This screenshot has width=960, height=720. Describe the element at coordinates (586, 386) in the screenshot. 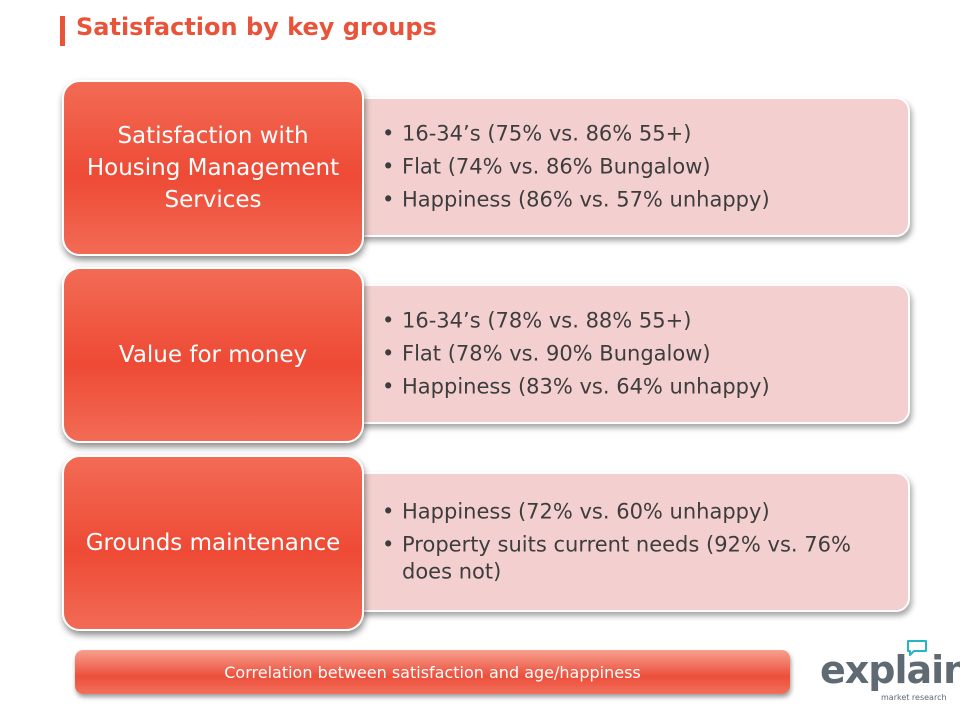

I see `bullet-text: Happiness (83% vs. 64% unhappy)` at that location.